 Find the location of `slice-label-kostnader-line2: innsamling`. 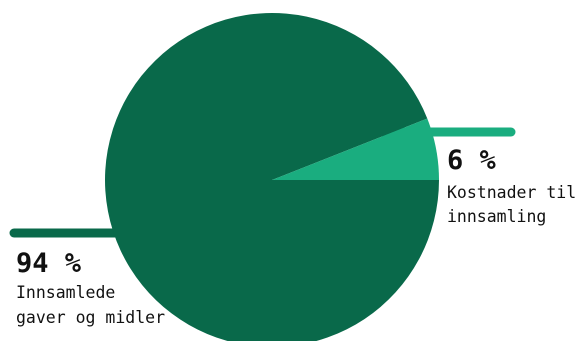

slice-label-kostnader-line2: innsamling is located at coordinates (496, 216).